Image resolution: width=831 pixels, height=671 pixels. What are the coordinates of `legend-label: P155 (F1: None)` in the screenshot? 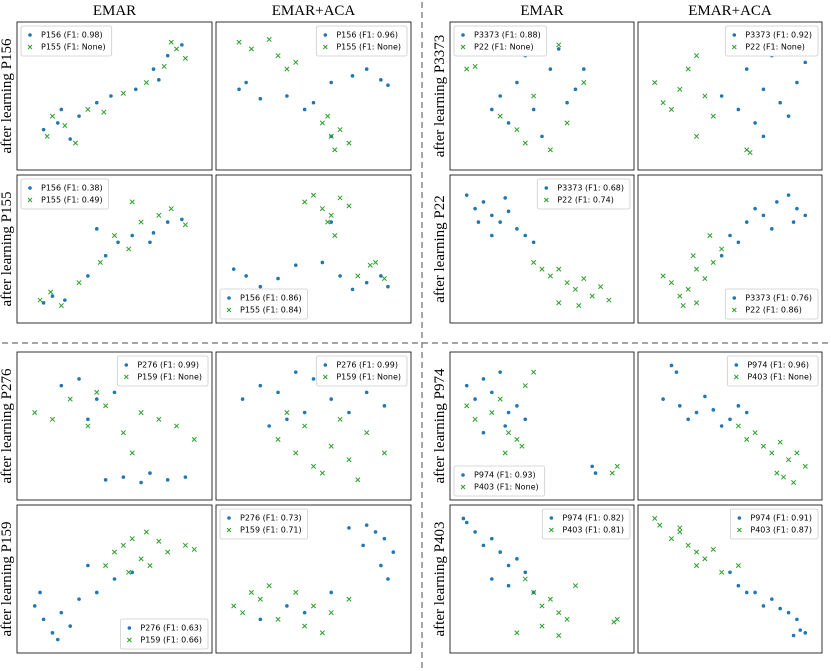 It's located at (73, 47).